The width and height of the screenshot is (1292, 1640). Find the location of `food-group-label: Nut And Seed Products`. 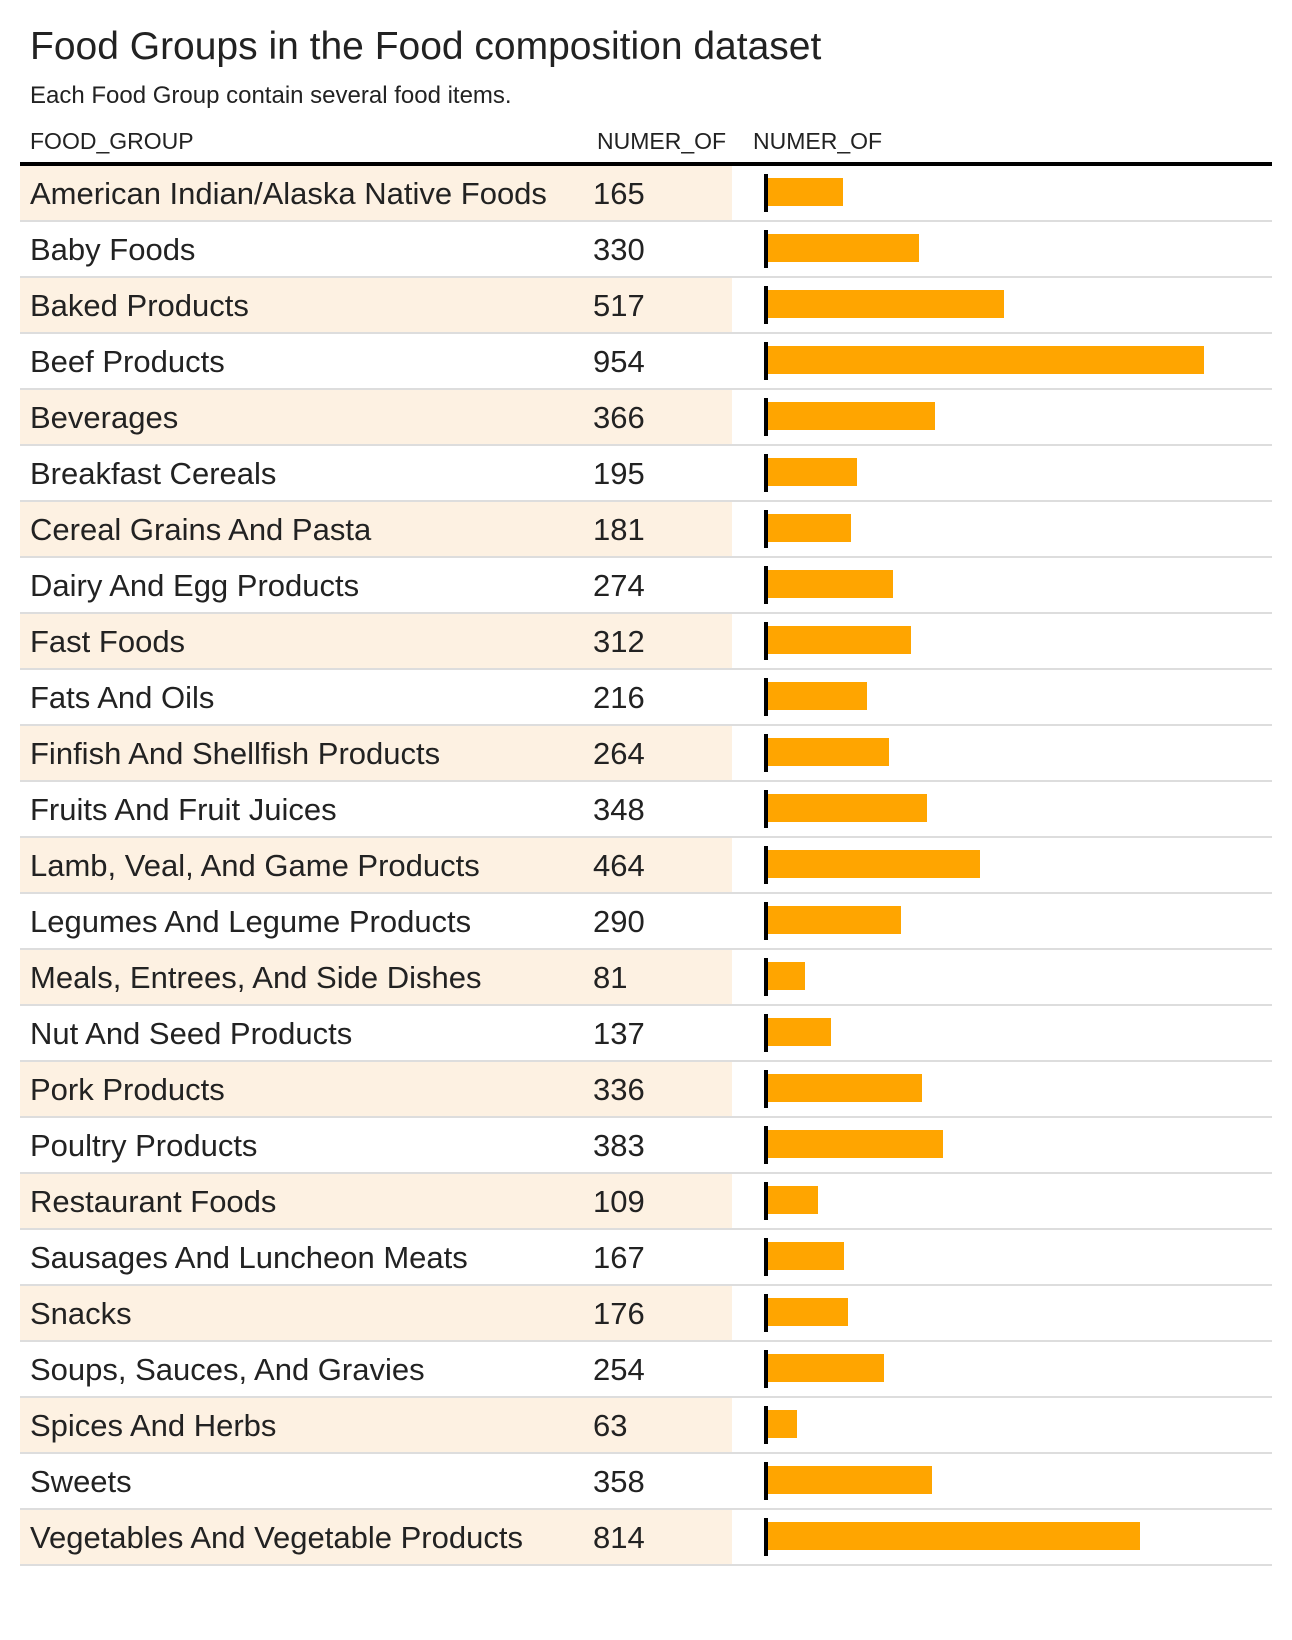

food-group-label: Nut And Seed Products is located at coordinates (191, 1033).